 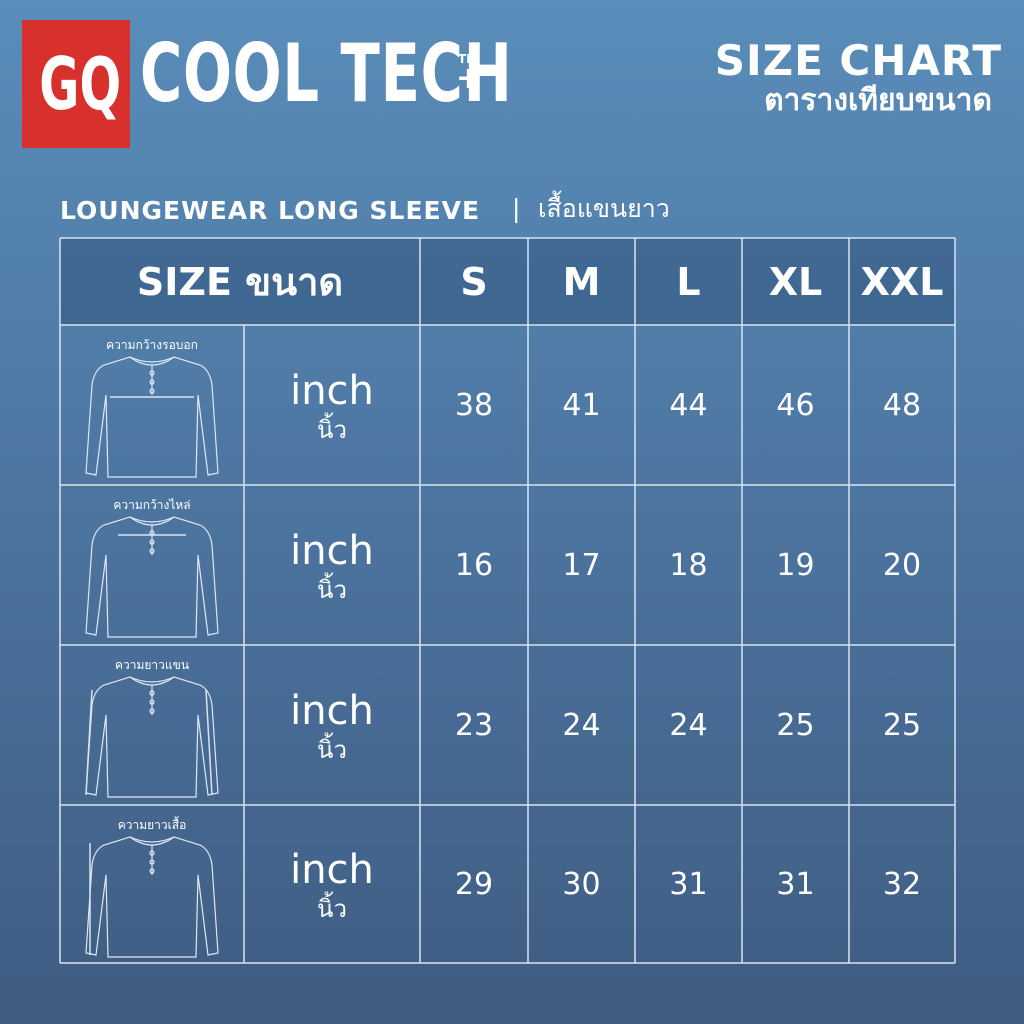 I want to click on size-value: 30, so click(x=581, y=884).